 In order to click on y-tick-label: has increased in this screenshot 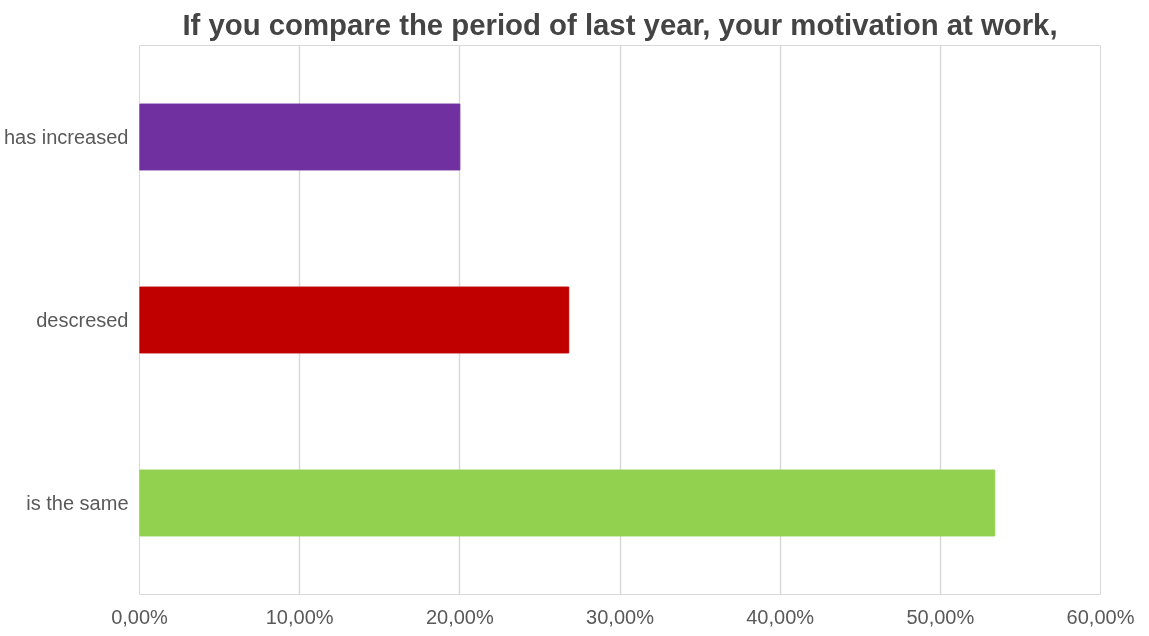, I will do `click(66, 137)`.